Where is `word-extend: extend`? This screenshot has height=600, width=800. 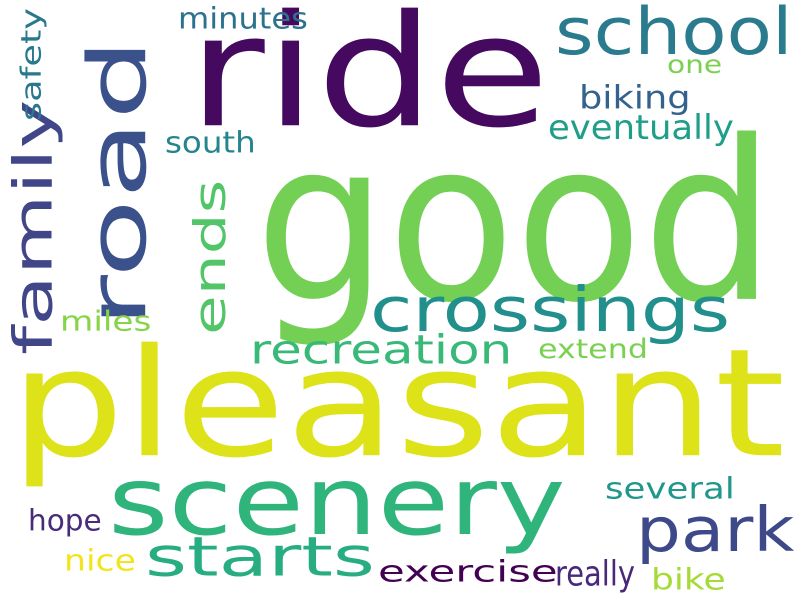
word-extend: extend is located at coordinates (593, 349).